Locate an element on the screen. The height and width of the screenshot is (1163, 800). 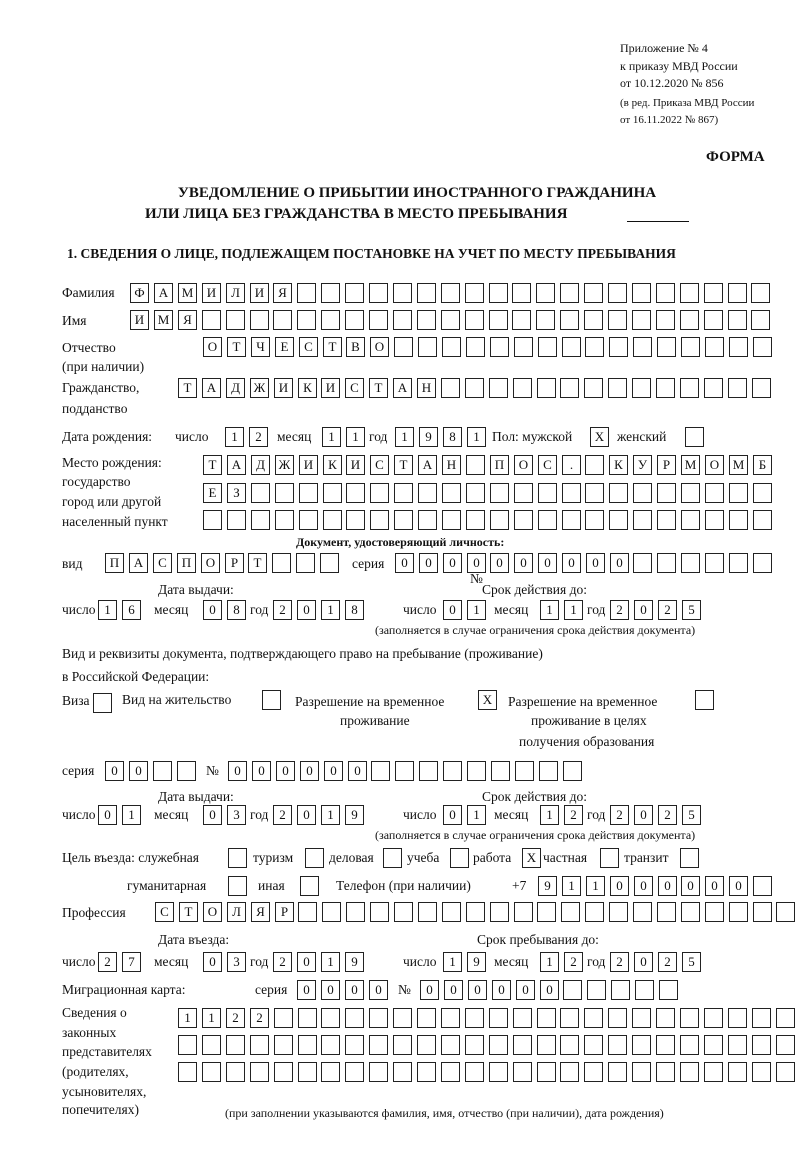
birthplace-1-cell: У is located at coordinates (642, 465).